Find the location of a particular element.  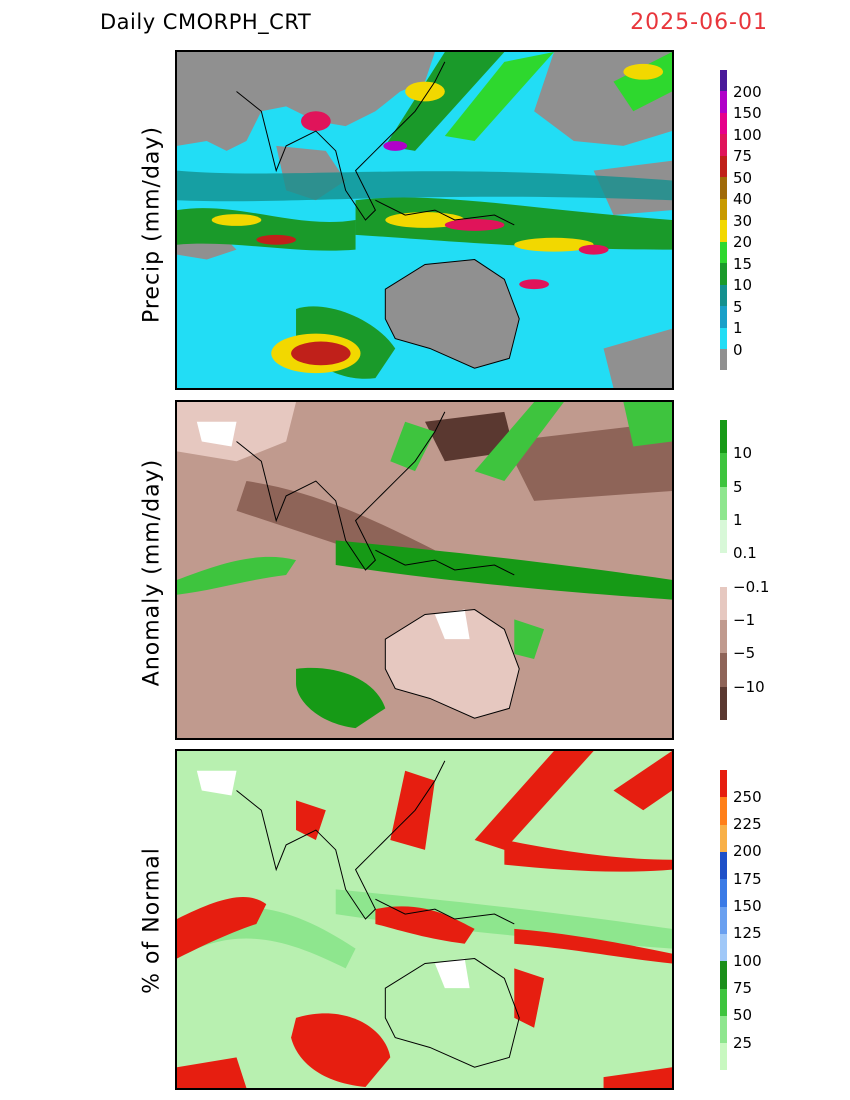

anomaly-colorbar-label: −10 is located at coordinates (749, 687).